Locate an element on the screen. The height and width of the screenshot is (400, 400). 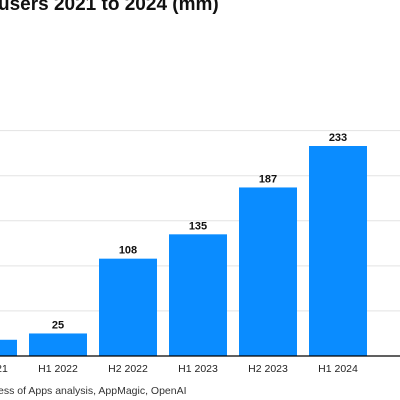
data-label: 187 is located at coordinates (268, 179).